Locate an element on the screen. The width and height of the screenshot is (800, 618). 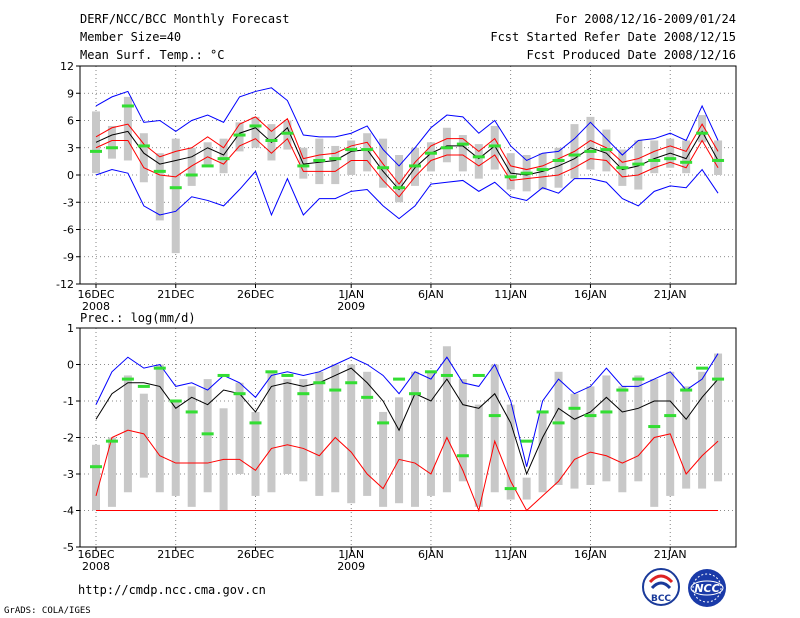
y-tick-label: -6 is located at coordinates (68, 230).